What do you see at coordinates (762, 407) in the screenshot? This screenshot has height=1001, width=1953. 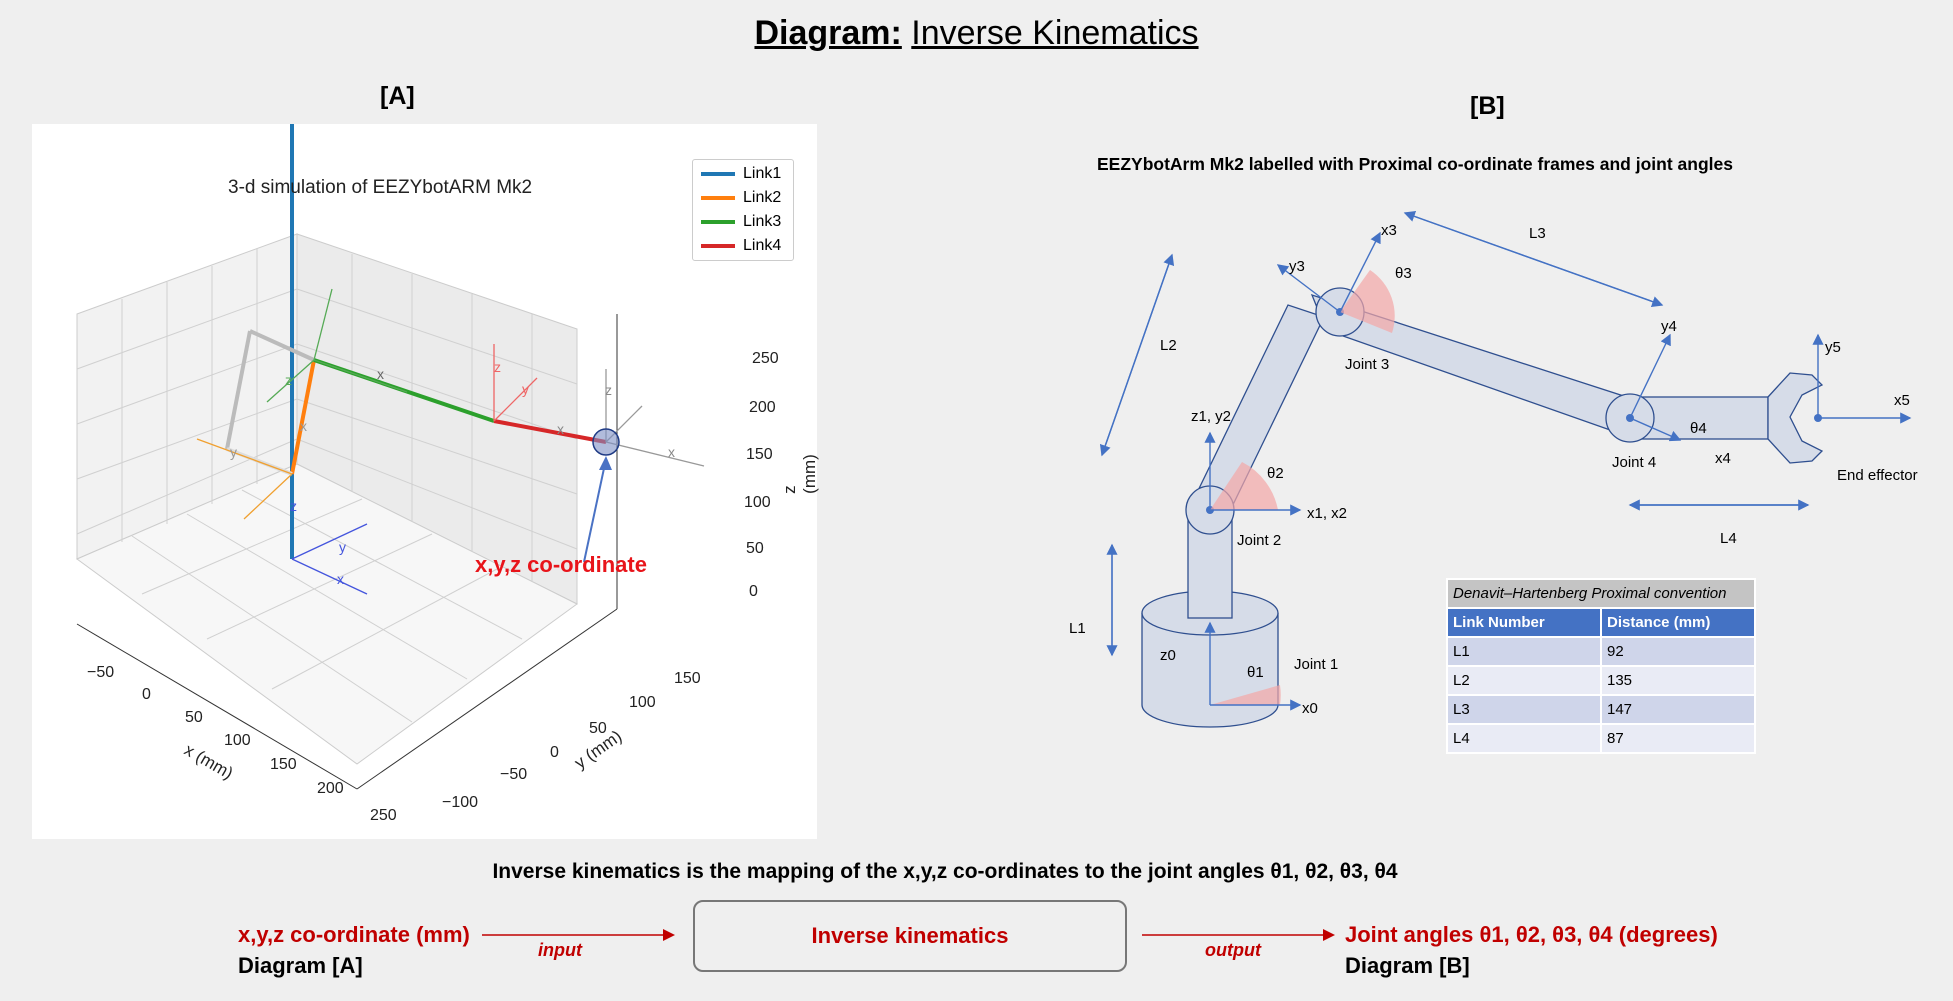 I see `z-tick: 200` at bounding box center [762, 407].